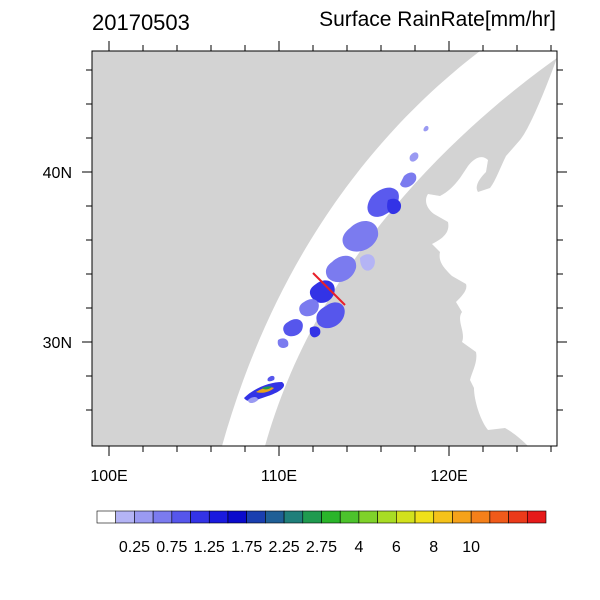  I want to click on colorbar-label: 1.75, so click(246, 547).